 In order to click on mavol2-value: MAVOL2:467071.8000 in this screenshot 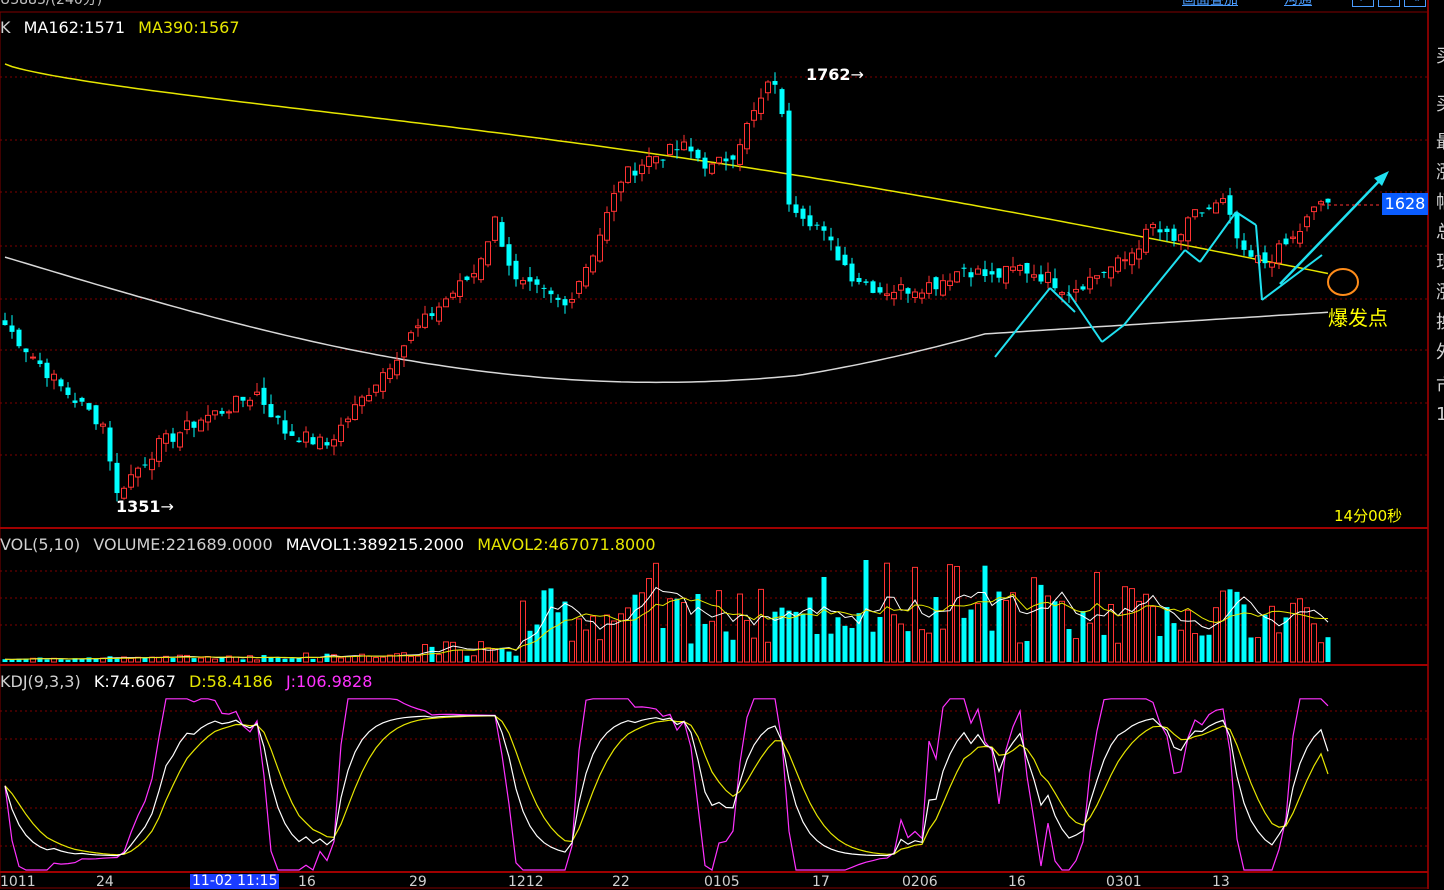, I will do `click(566, 544)`.